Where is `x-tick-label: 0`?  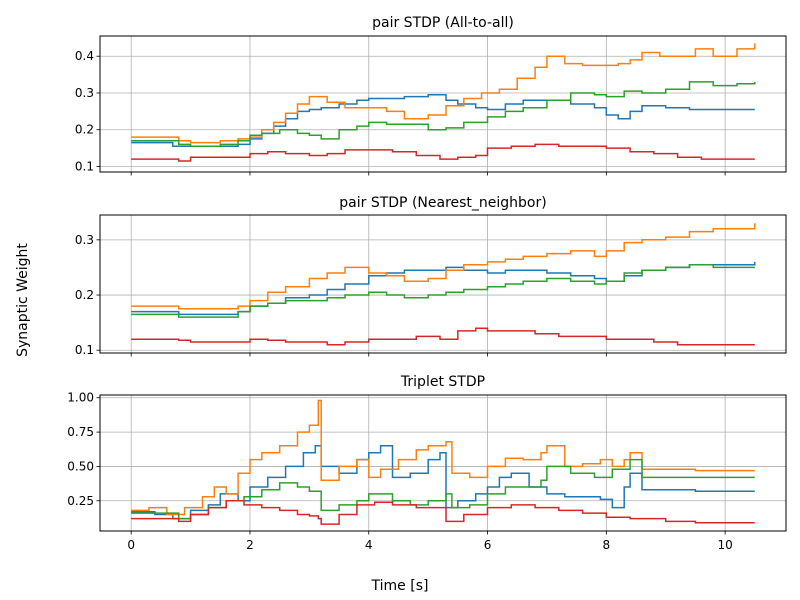 x-tick-label: 0 is located at coordinates (131, 545).